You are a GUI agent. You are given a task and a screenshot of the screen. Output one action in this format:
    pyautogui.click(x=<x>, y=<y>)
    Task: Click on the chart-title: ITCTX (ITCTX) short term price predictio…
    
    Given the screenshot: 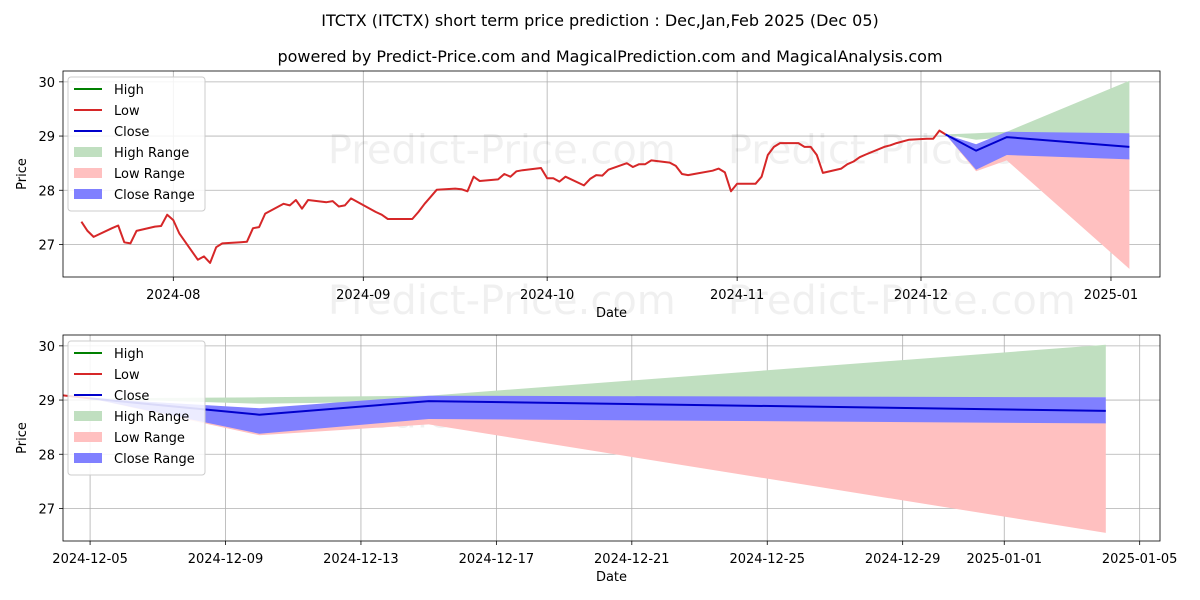 What is the action you would take?
    pyautogui.click(x=600, y=20)
    